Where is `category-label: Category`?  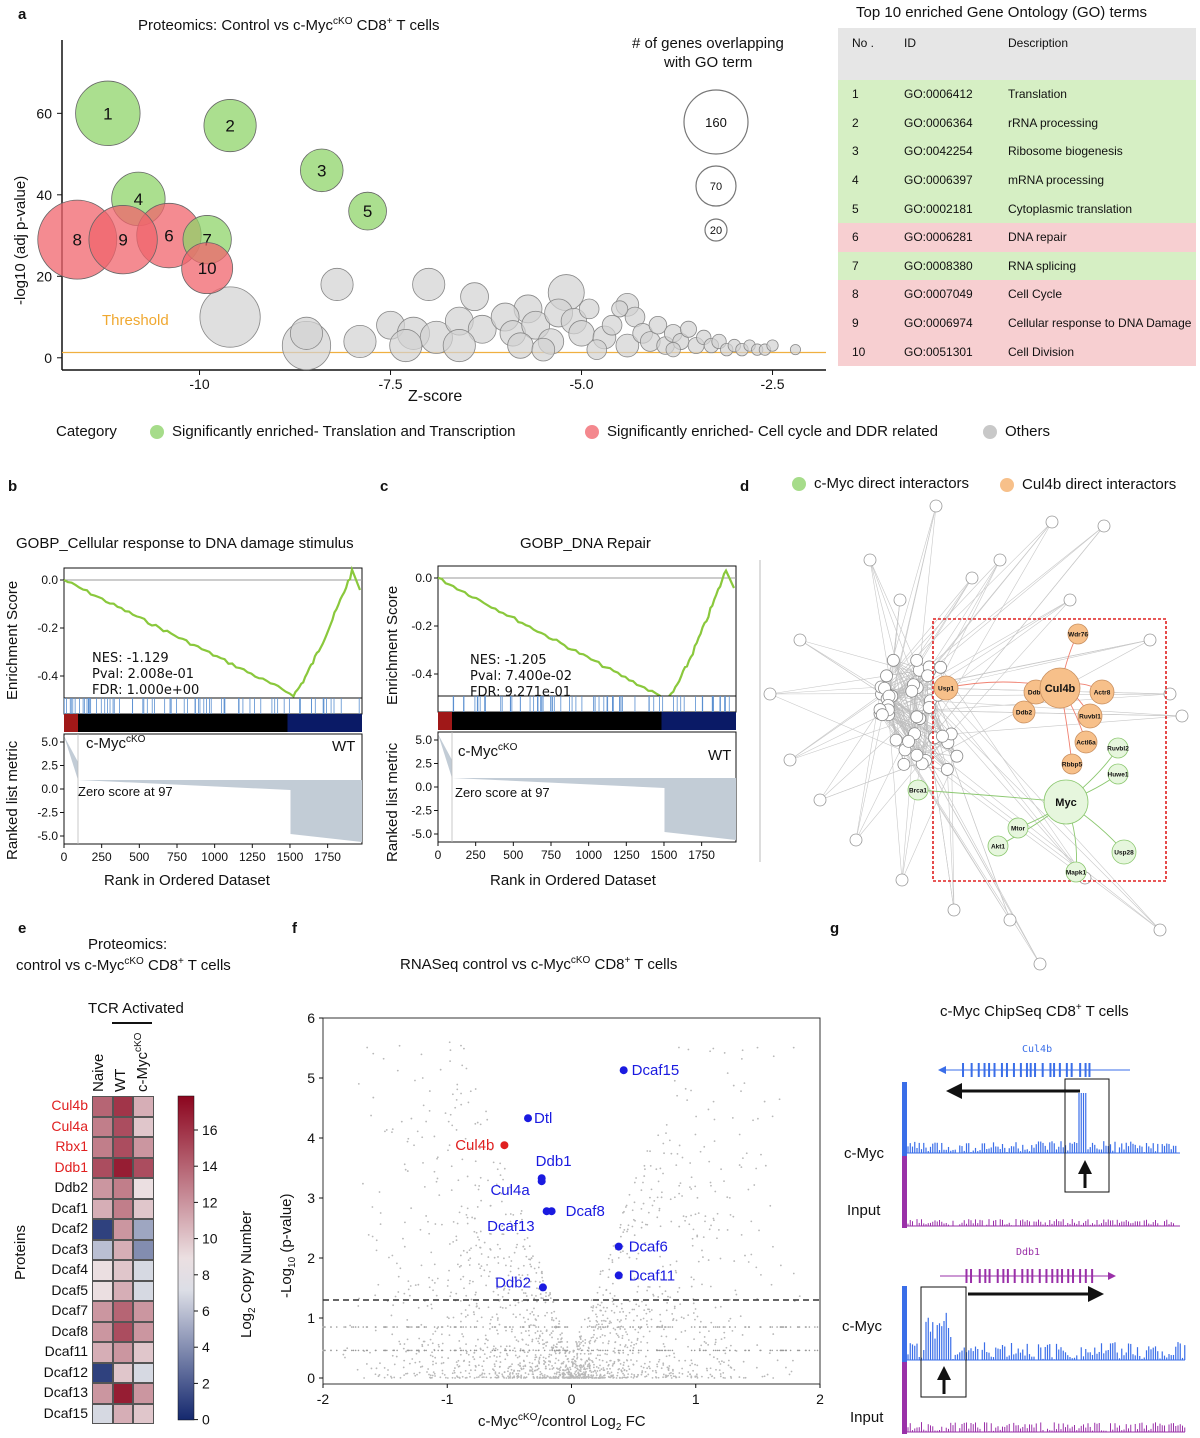 category-label: Category is located at coordinates (86, 431).